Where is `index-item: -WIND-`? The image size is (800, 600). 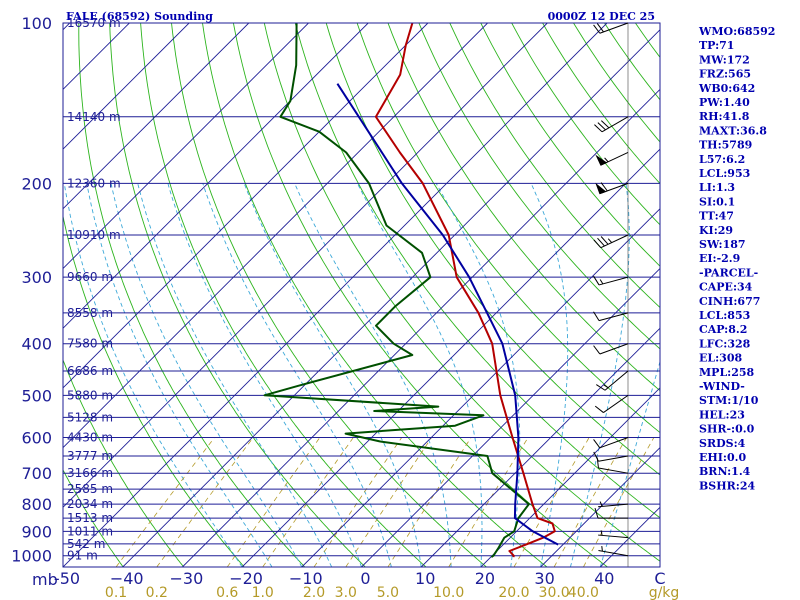
index-item: -WIND- is located at coordinates (722, 386).